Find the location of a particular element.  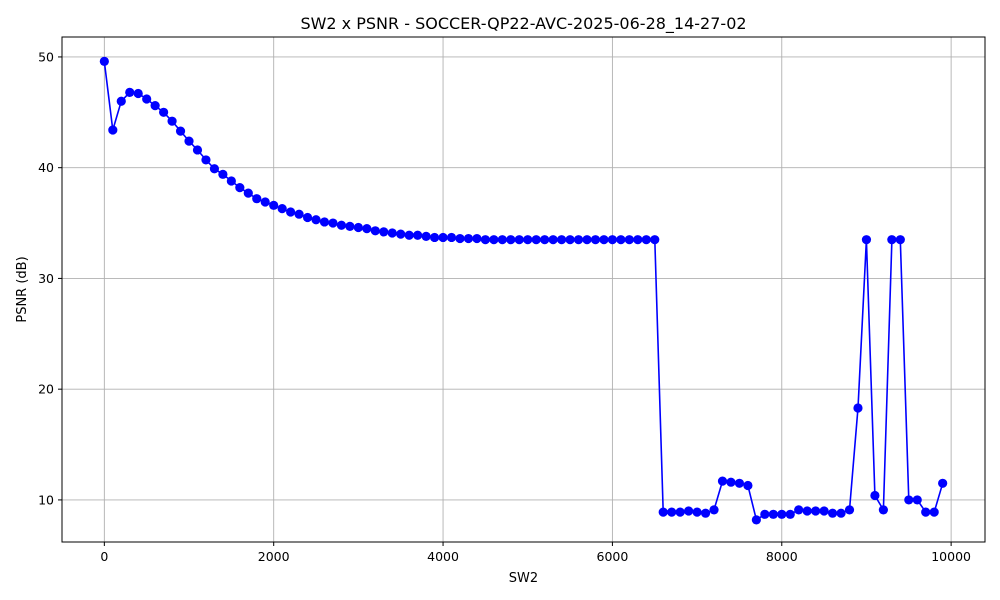

x-tick-label: 4000 is located at coordinates (443, 556).